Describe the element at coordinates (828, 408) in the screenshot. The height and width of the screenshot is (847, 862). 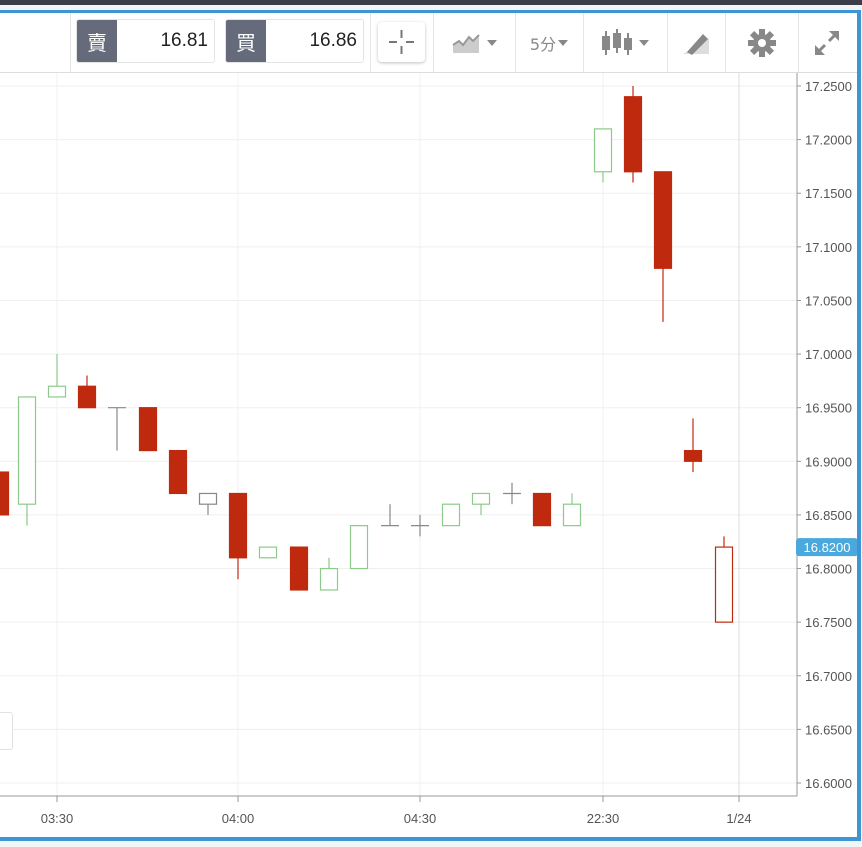
I see `y-tick-label: 16.9500` at that location.